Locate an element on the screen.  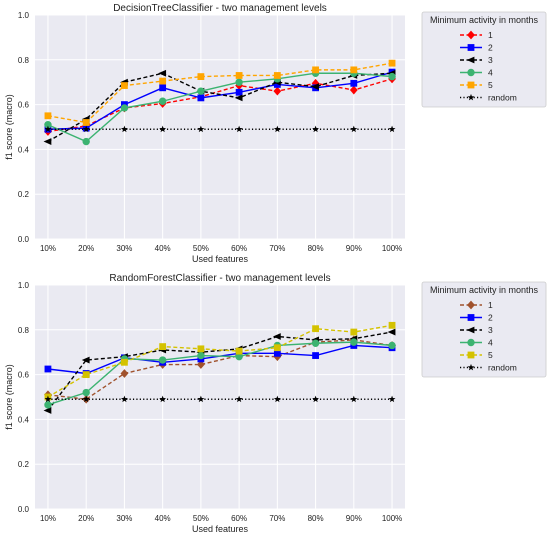
legend-label-3: 3 is located at coordinates (490, 60).